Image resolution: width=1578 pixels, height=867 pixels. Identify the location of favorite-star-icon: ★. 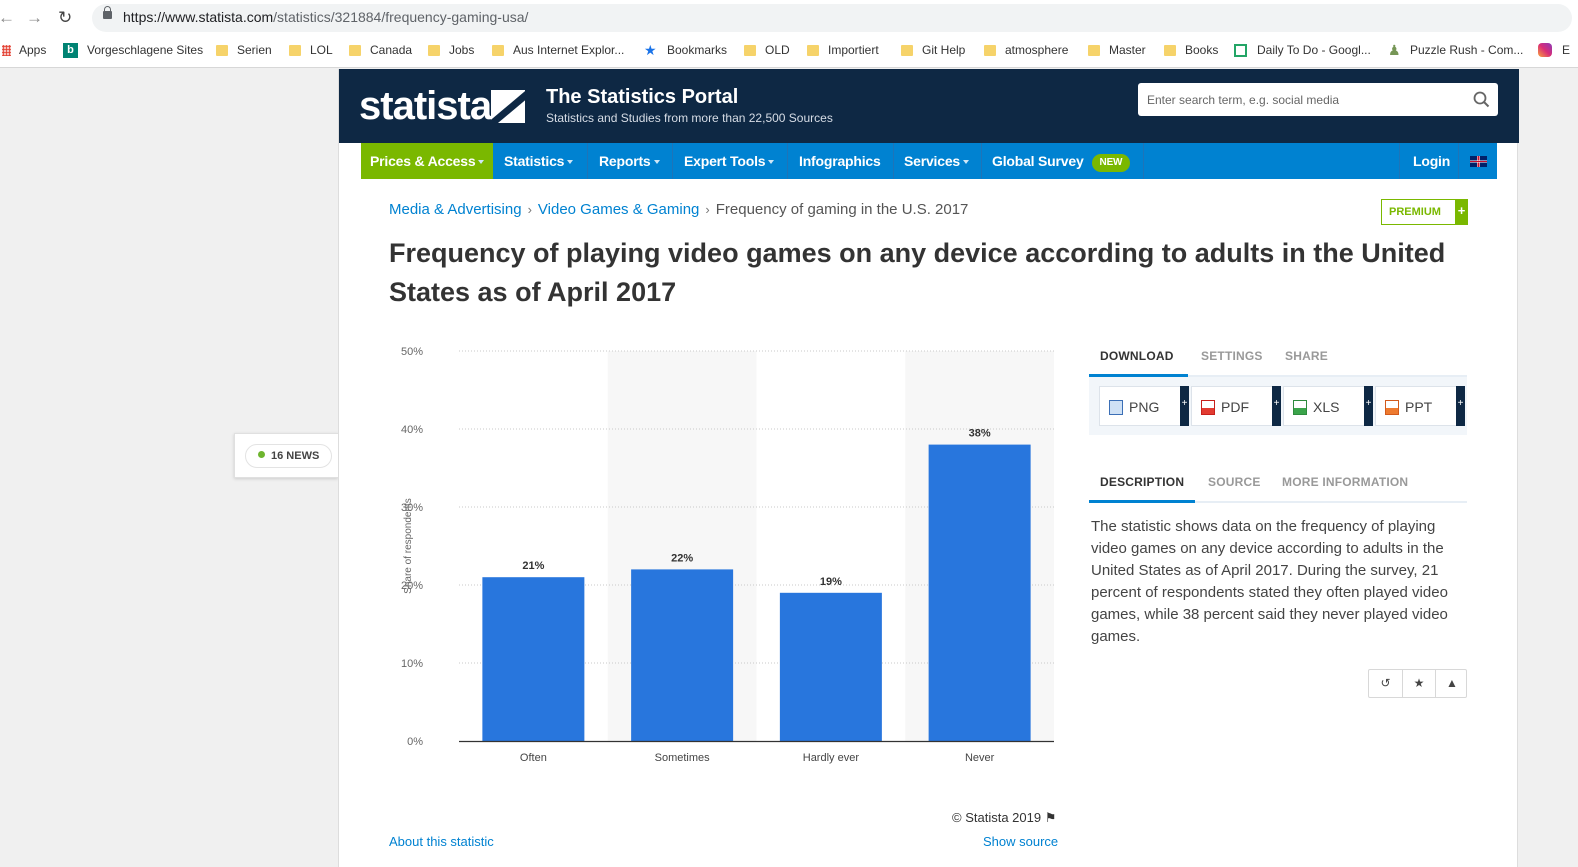
(1418, 683).